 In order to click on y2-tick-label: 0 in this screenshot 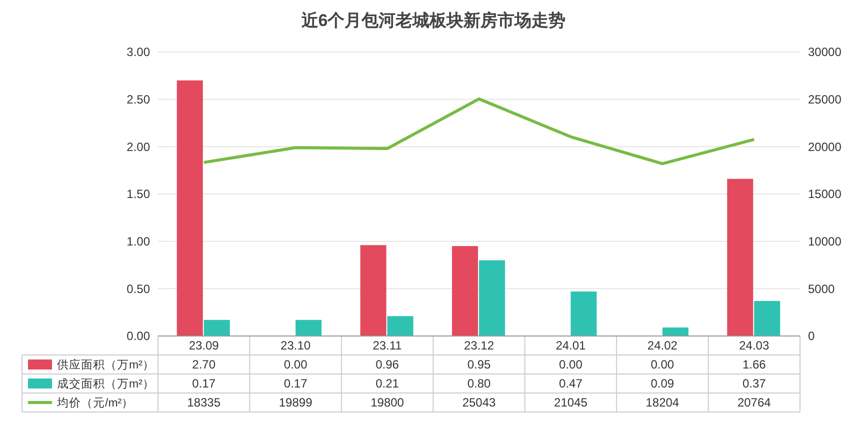, I will do `click(811, 336)`.